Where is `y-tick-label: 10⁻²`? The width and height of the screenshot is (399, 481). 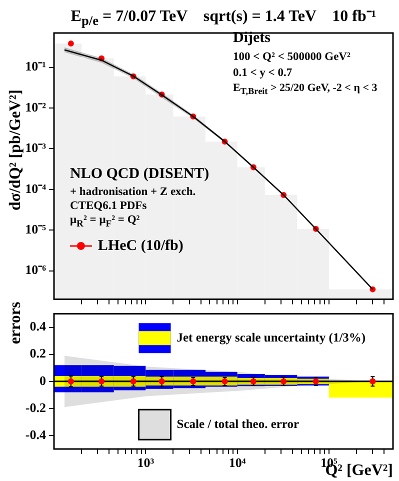
y-tick-label: 10⁻² is located at coordinates (35, 106).